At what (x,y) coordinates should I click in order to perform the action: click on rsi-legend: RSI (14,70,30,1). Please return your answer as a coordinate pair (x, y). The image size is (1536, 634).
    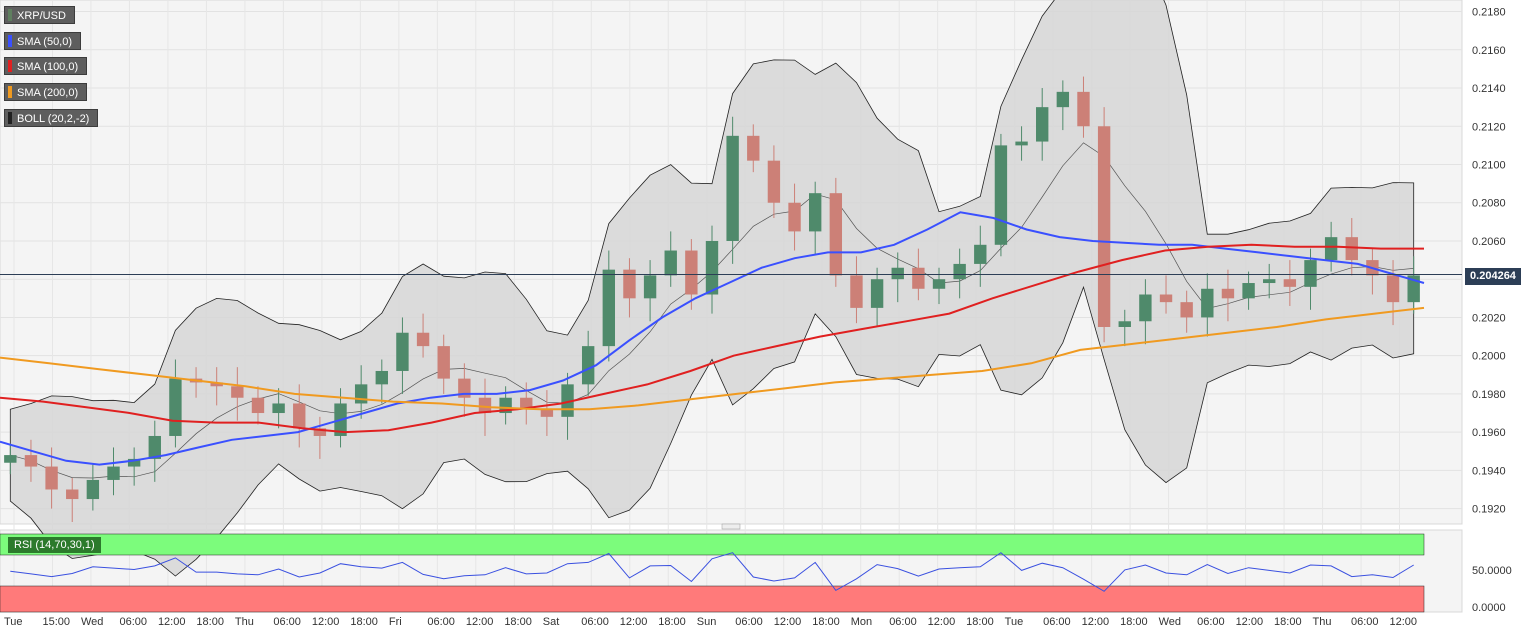
    Looking at the image, I should click on (54, 545).